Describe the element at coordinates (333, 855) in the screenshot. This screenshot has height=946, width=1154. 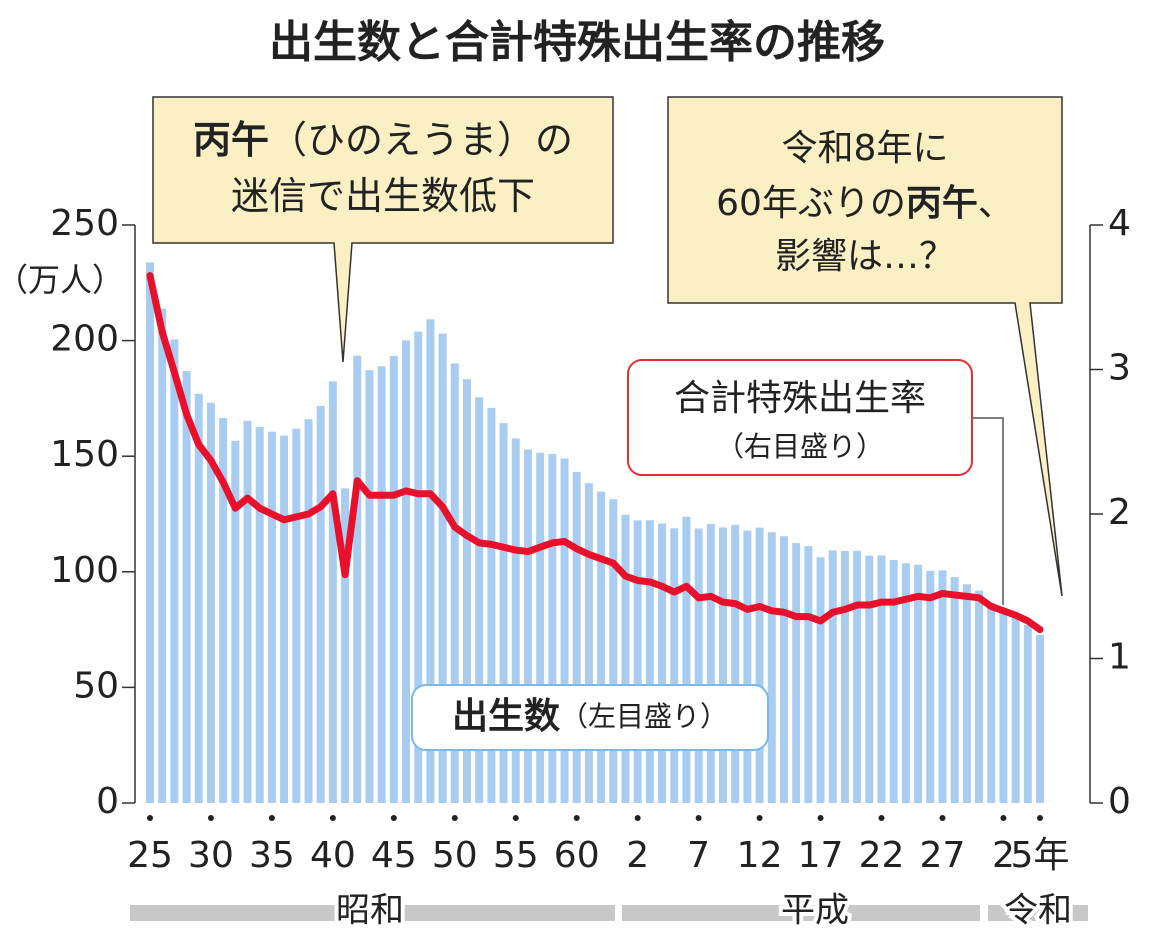
I see `x-tick-label: 40` at that location.